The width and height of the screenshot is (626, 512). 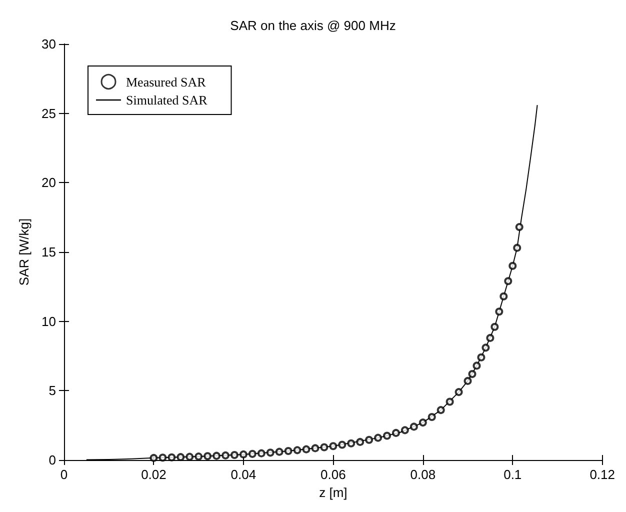 What do you see at coordinates (64, 474) in the screenshot?
I see `x-tick-label: 0` at bounding box center [64, 474].